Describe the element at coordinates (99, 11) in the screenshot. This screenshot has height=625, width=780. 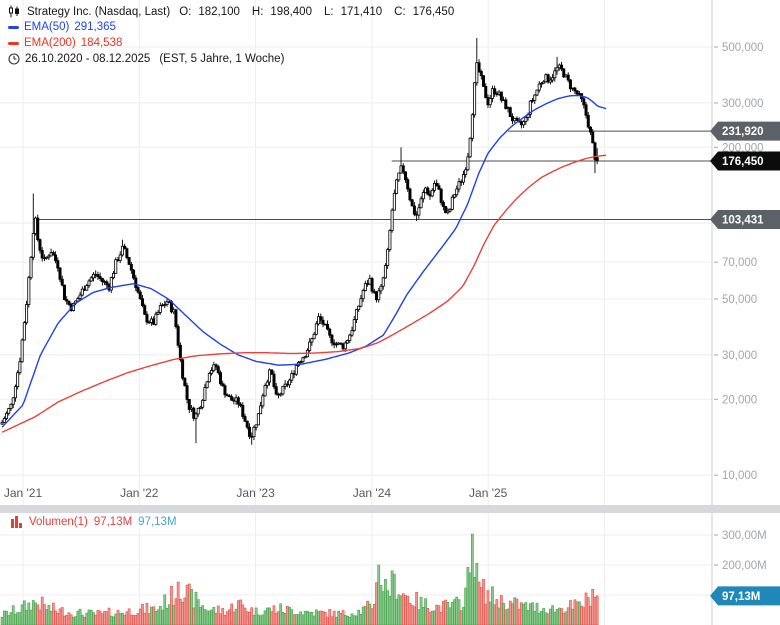
I see `symbol-title: Strategy Inc. (Nasdaq, Last)` at that location.